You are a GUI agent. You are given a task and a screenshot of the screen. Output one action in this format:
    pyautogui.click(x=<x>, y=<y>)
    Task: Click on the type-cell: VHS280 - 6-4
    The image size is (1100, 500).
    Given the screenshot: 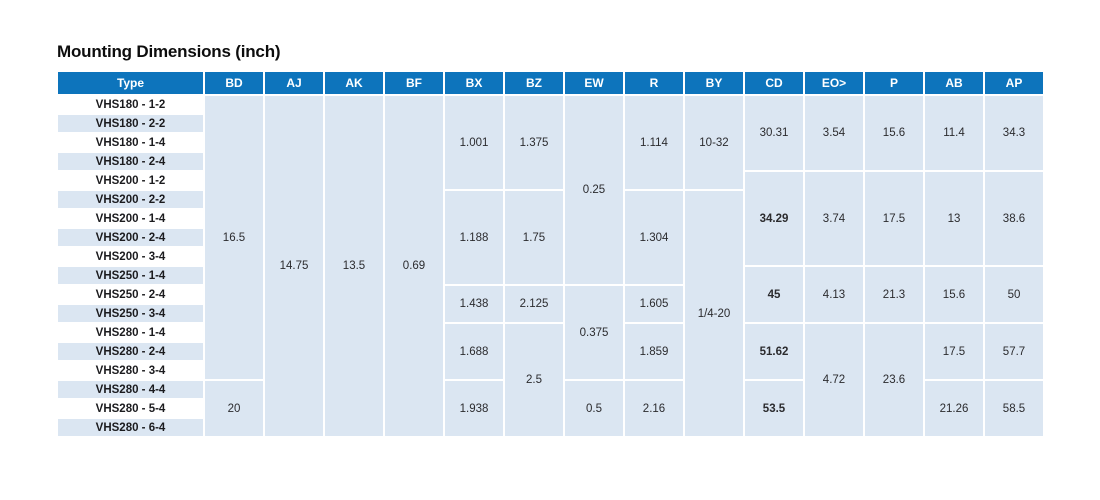 What is the action you would take?
    pyautogui.click(x=130, y=427)
    